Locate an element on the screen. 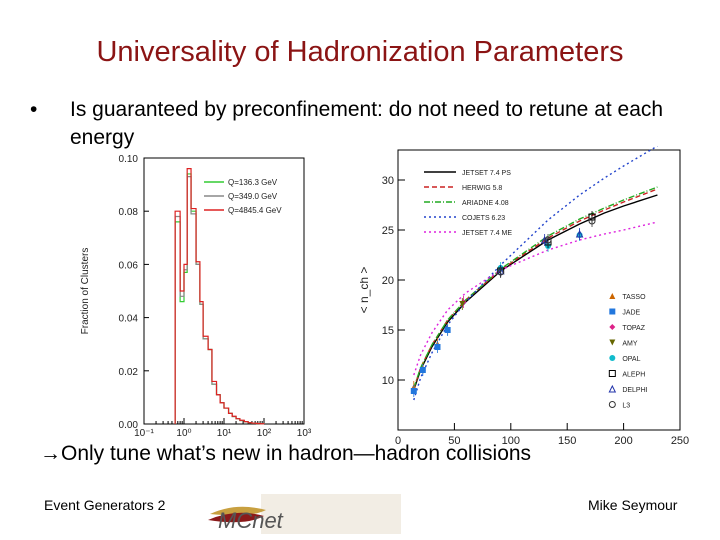 This screenshot has height=540, width=720. x-tick-label: 10³ is located at coordinates (304, 432).